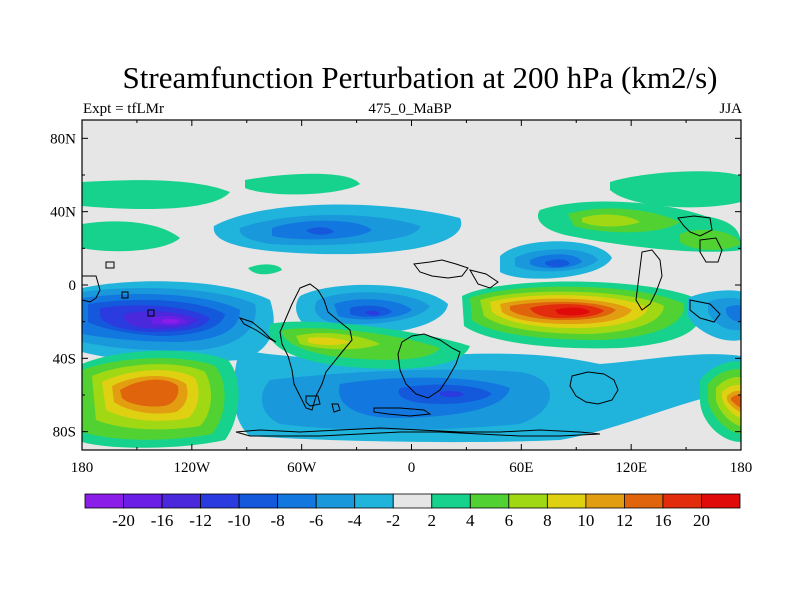 The width and height of the screenshot is (800, 600). Describe the element at coordinates (63, 139) in the screenshot. I see `y-tick-label: 80N` at that location.